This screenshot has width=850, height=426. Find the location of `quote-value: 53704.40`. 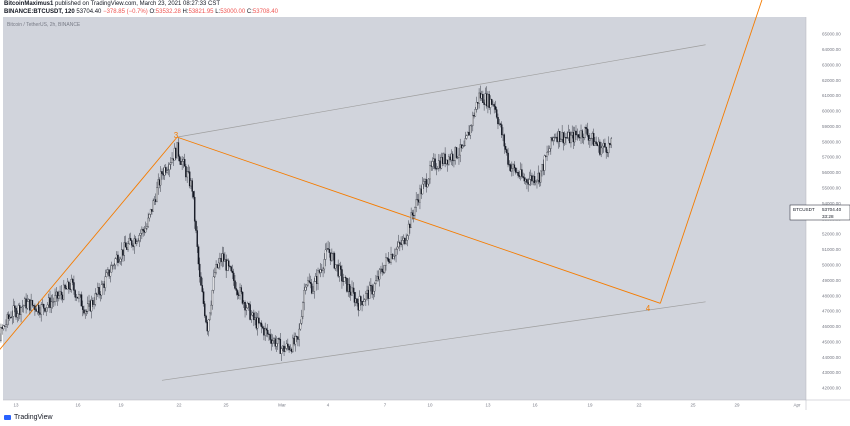

quote-value: 53704.40 is located at coordinates (89, 12).